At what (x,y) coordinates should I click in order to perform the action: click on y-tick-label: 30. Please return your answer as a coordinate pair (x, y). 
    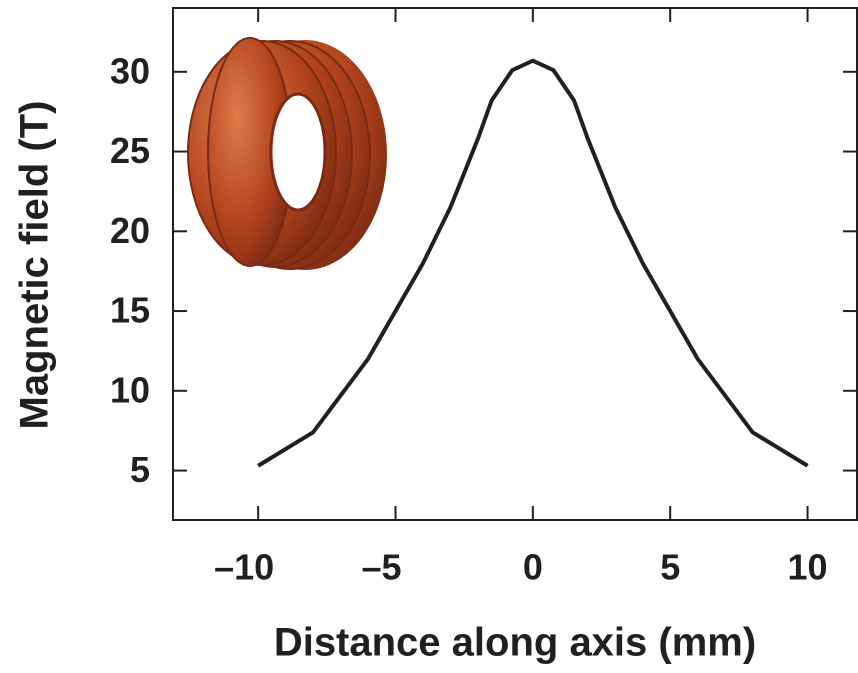
    Looking at the image, I should click on (130, 70).